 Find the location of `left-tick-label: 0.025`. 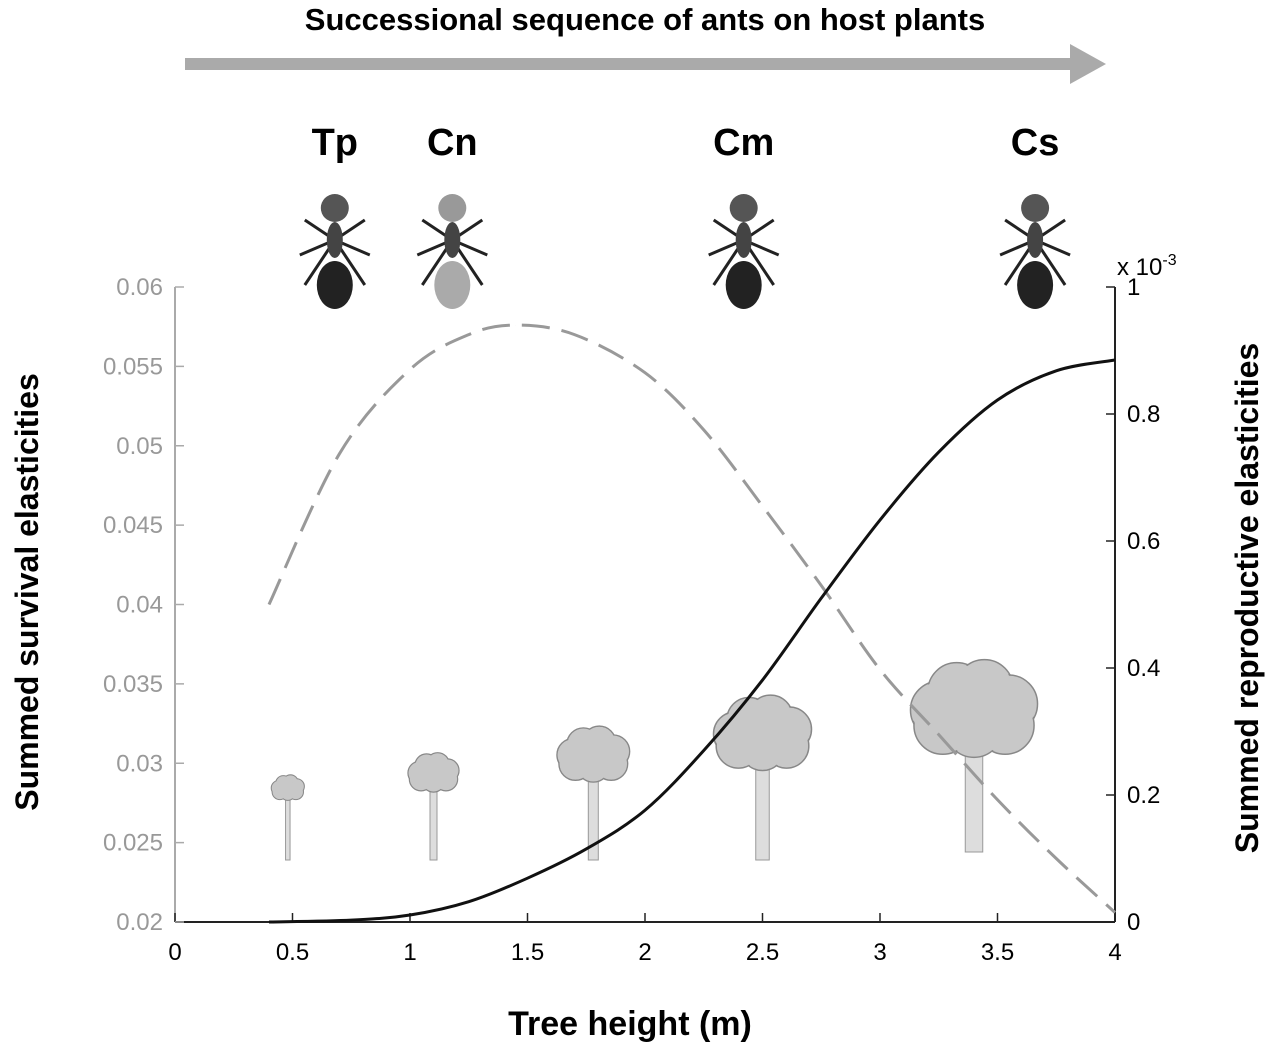

left-tick-label: 0.025 is located at coordinates (133, 843).